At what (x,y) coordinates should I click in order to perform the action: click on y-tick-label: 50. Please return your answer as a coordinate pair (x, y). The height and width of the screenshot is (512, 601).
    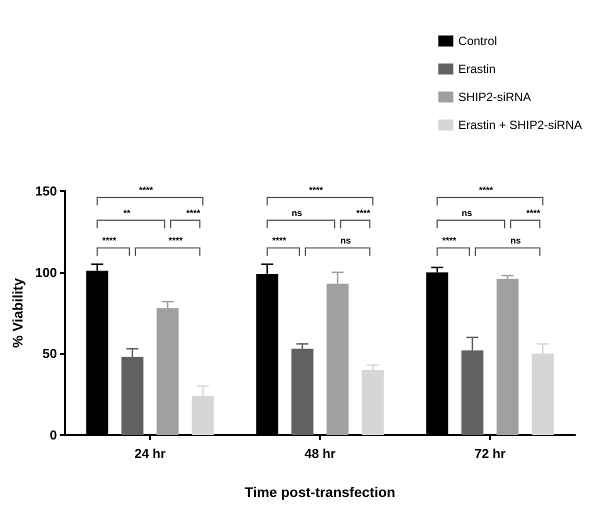
    Looking at the image, I should click on (49, 354).